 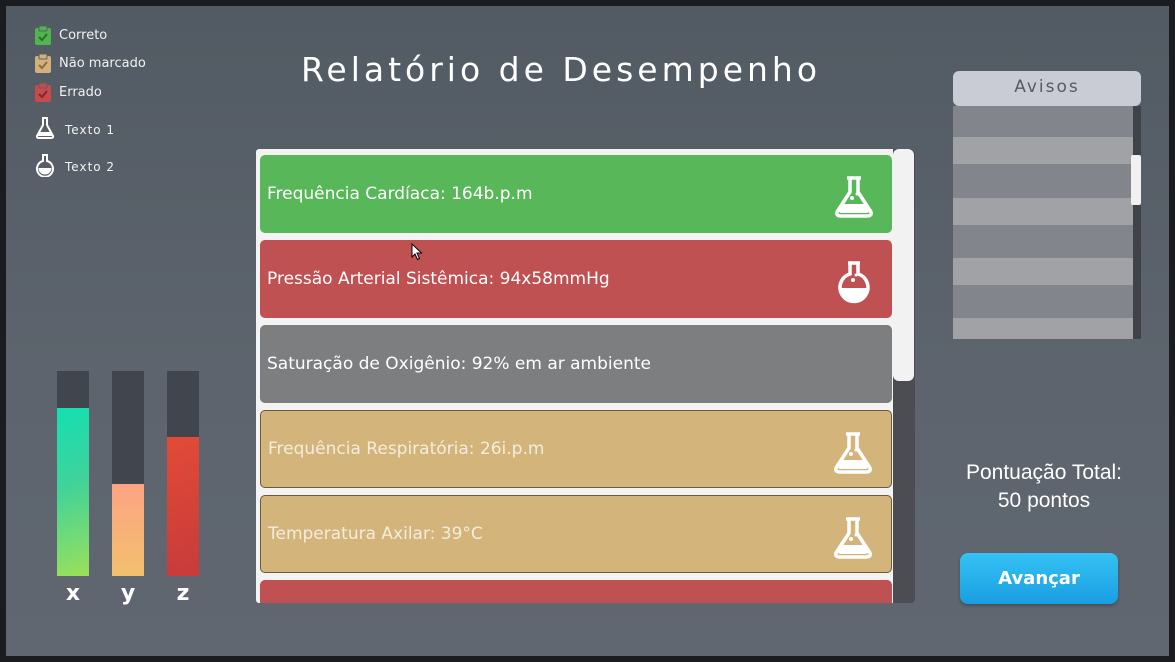 I want to click on legend-label: Errado, so click(x=80, y=92).